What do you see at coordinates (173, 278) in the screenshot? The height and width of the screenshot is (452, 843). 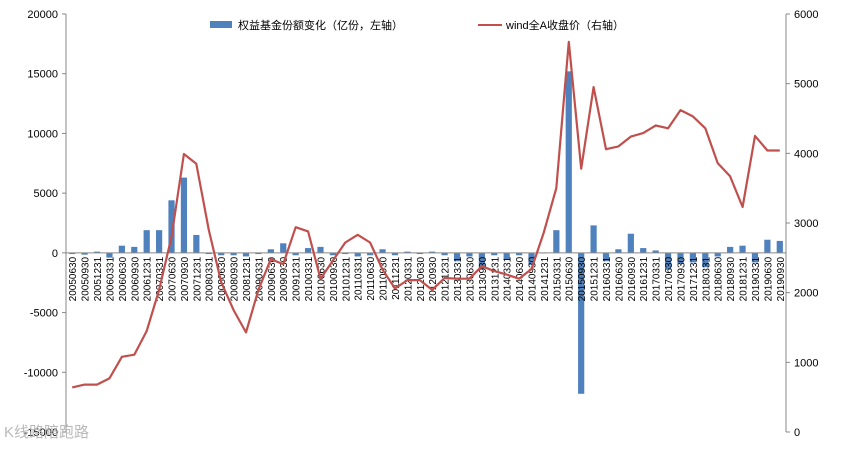 I see `x-tick-label: 20070630` at bounding box center [173, 278].